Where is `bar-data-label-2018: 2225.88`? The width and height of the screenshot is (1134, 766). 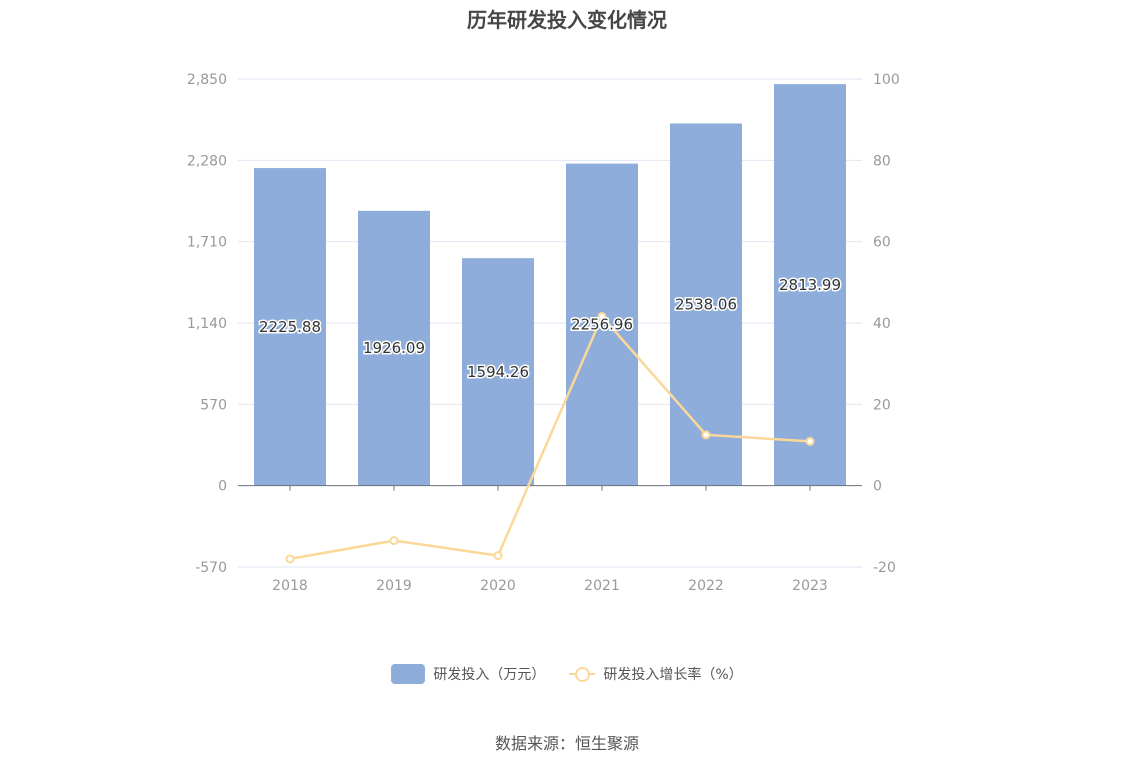
bar-data-label-2018: 2225.88 is located at coordinates (290, 327).